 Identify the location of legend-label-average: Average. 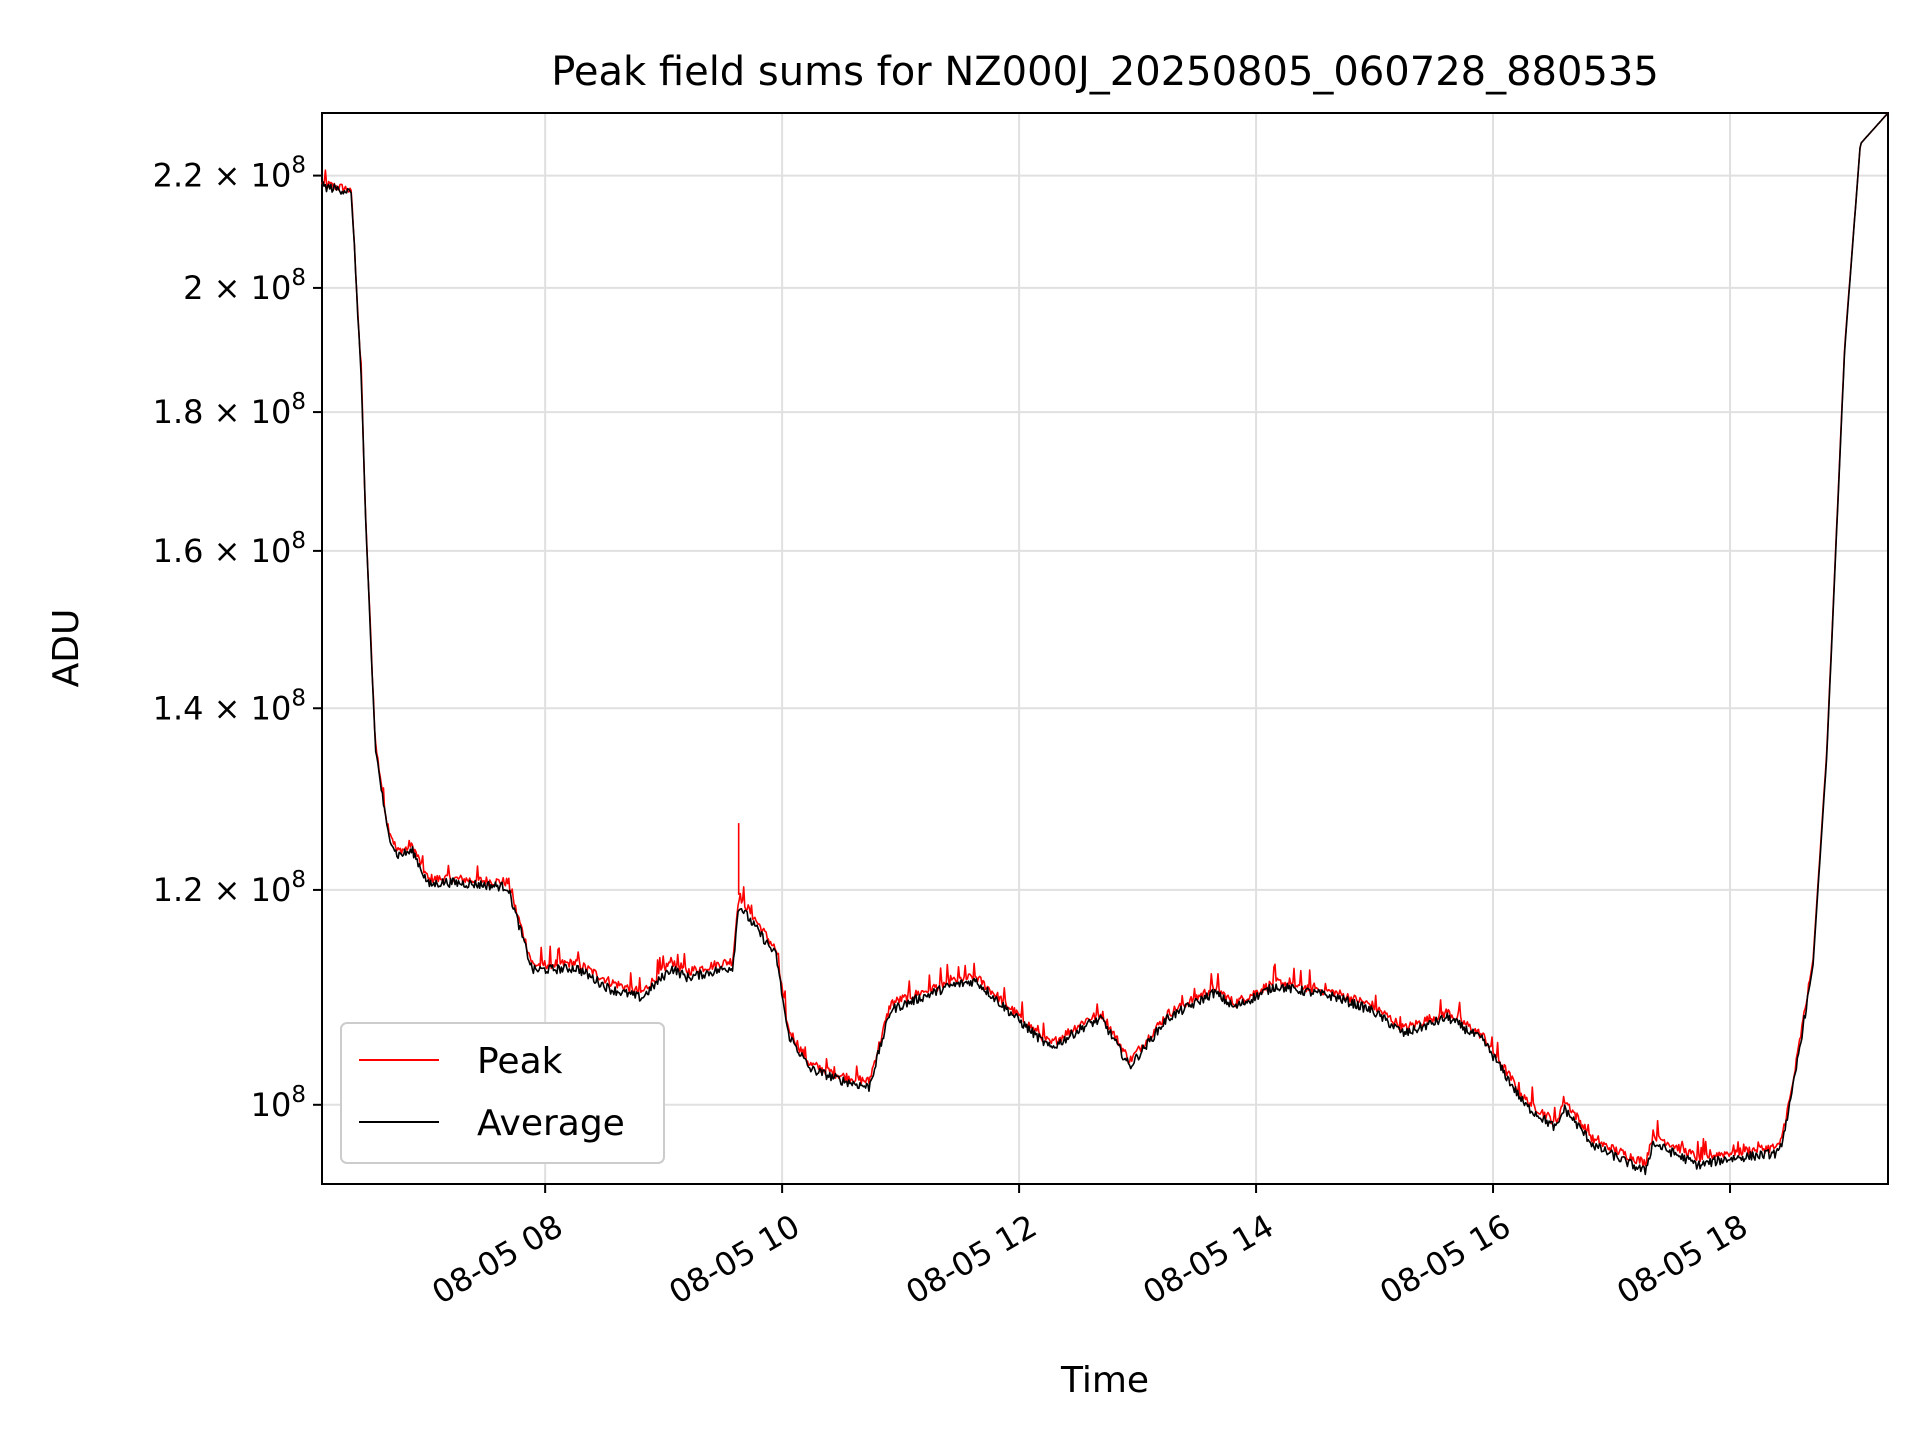
(551, 1123).